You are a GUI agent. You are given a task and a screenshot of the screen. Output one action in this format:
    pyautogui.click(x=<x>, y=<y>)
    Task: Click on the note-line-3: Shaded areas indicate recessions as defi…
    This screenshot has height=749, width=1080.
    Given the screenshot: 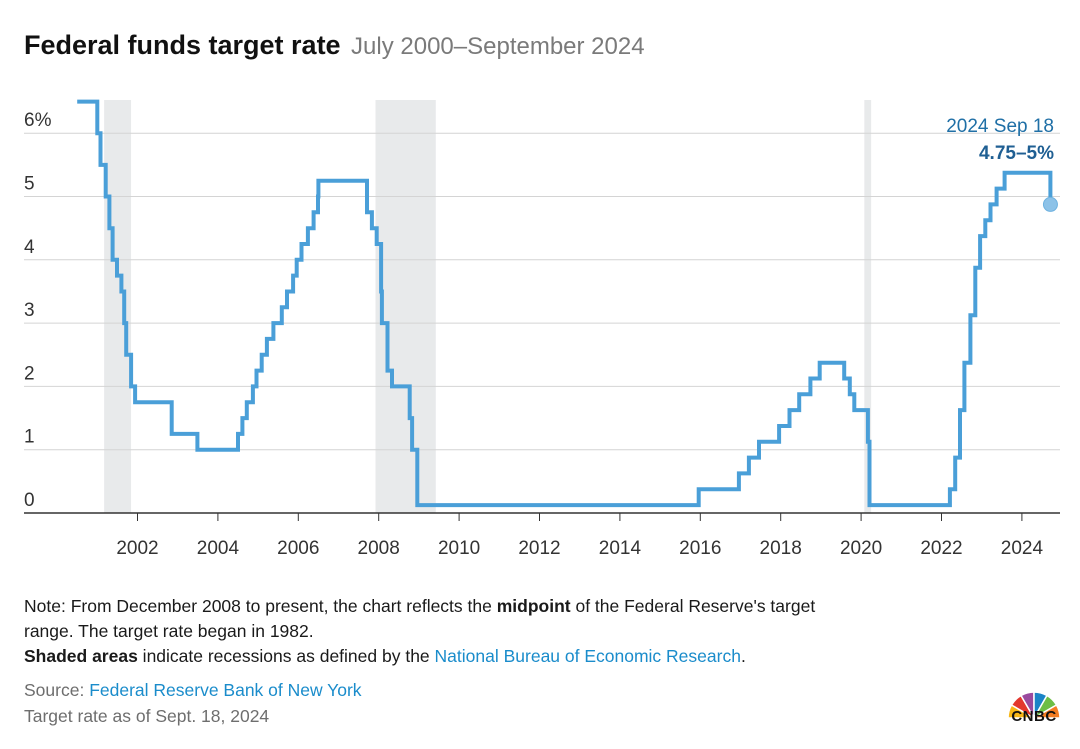 What is the action you would take?
    pyautogui.click(x=385, y=656)
    